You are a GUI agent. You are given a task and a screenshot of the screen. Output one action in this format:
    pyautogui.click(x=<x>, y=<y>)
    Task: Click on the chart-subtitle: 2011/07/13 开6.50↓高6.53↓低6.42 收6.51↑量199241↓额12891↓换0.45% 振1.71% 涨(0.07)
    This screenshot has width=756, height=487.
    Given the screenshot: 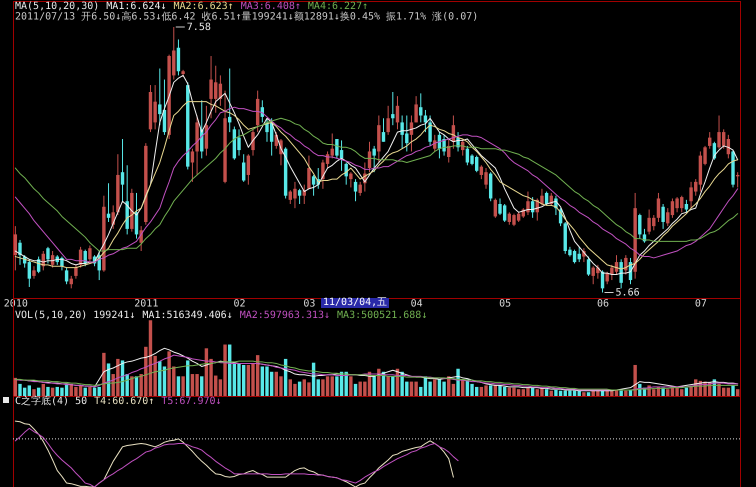 What is the action you would take?
    pyautogui.click(x=246, y=16)
    